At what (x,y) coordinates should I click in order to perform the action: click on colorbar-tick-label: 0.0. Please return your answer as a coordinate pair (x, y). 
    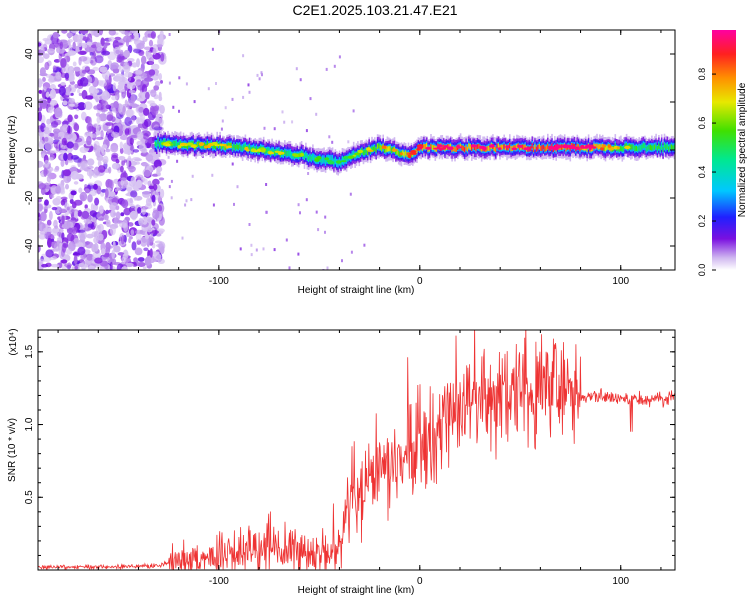
    Looking at the image, I should click on (702, 270).